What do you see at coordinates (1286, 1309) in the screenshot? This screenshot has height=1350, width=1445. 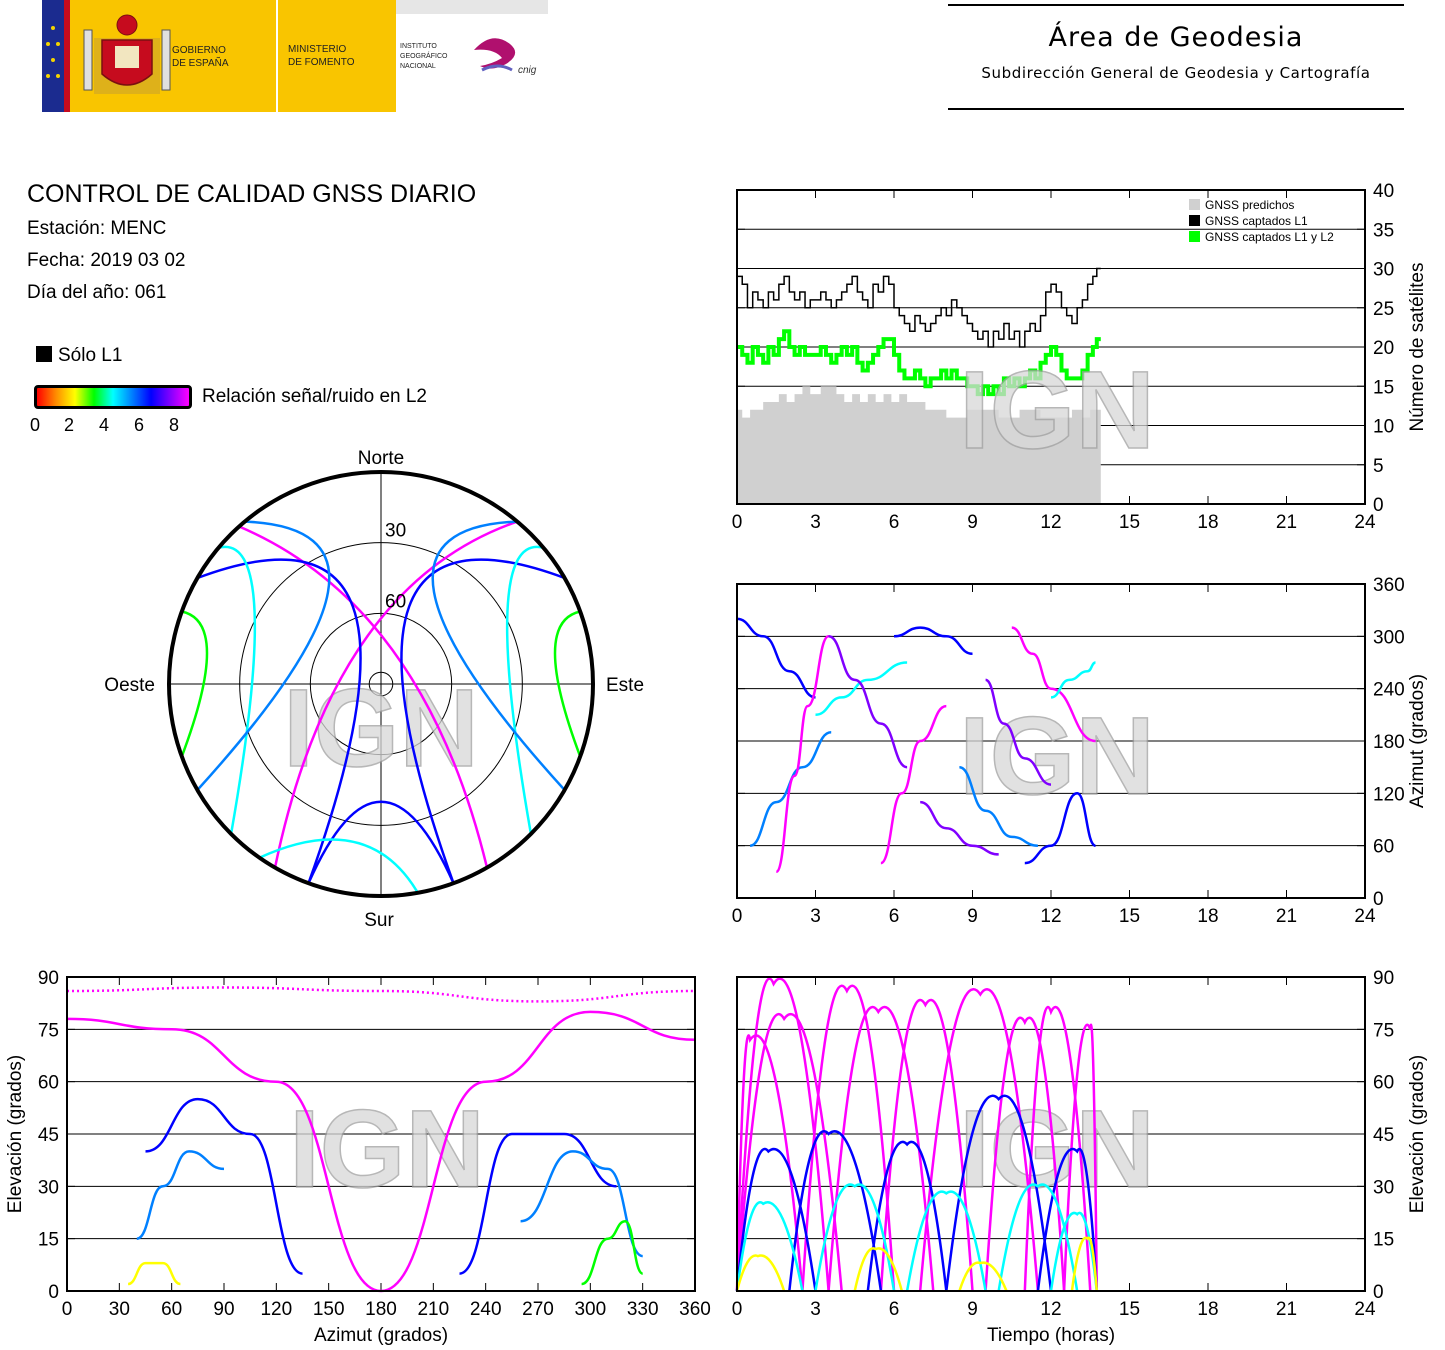 I see `x-tick-label: 21` at bounding box center [1286, 1309].